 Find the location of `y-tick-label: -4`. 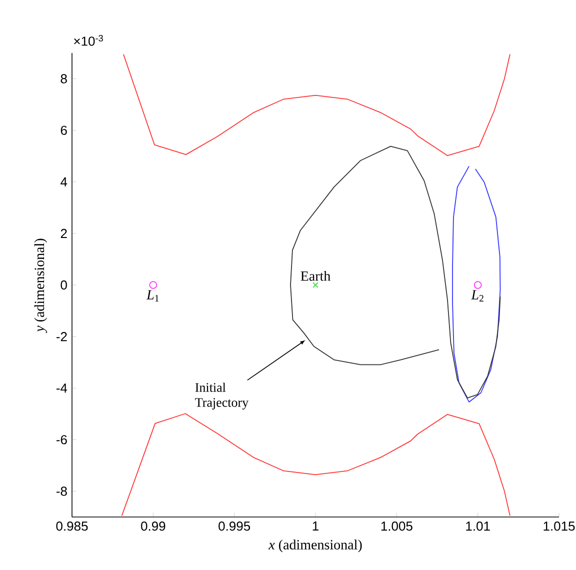

y-tick-label: -4 is located at coordinates (62, 388).